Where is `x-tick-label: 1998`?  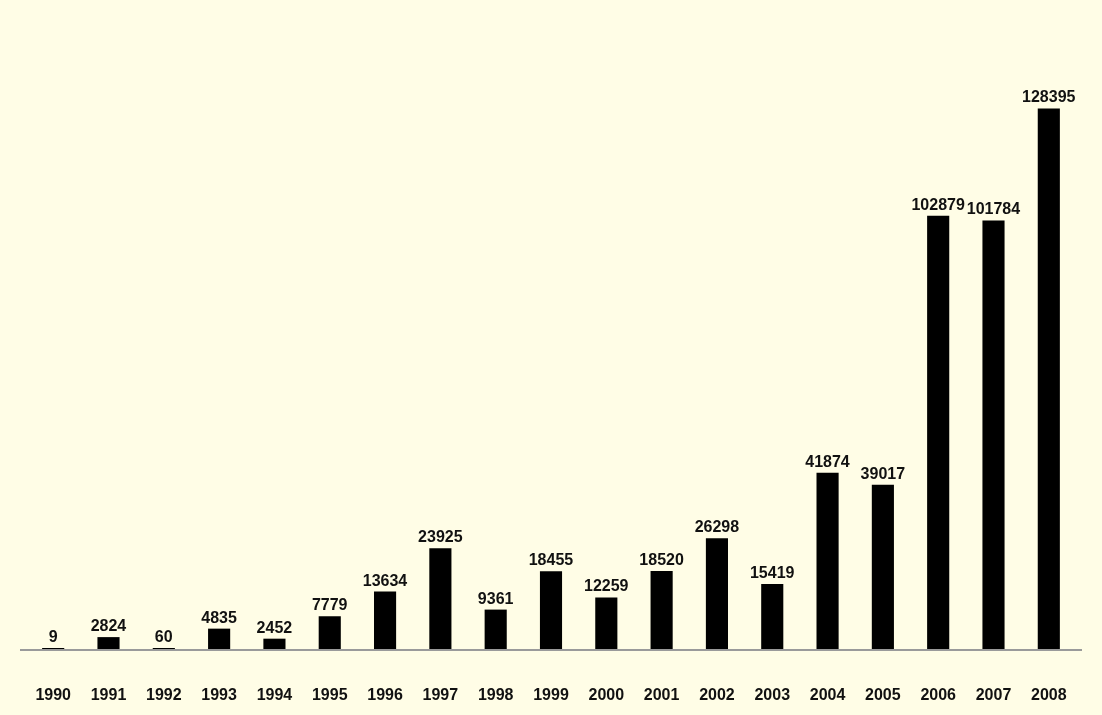 x-tick-label: 1998 is located at coordinates (495, 695).